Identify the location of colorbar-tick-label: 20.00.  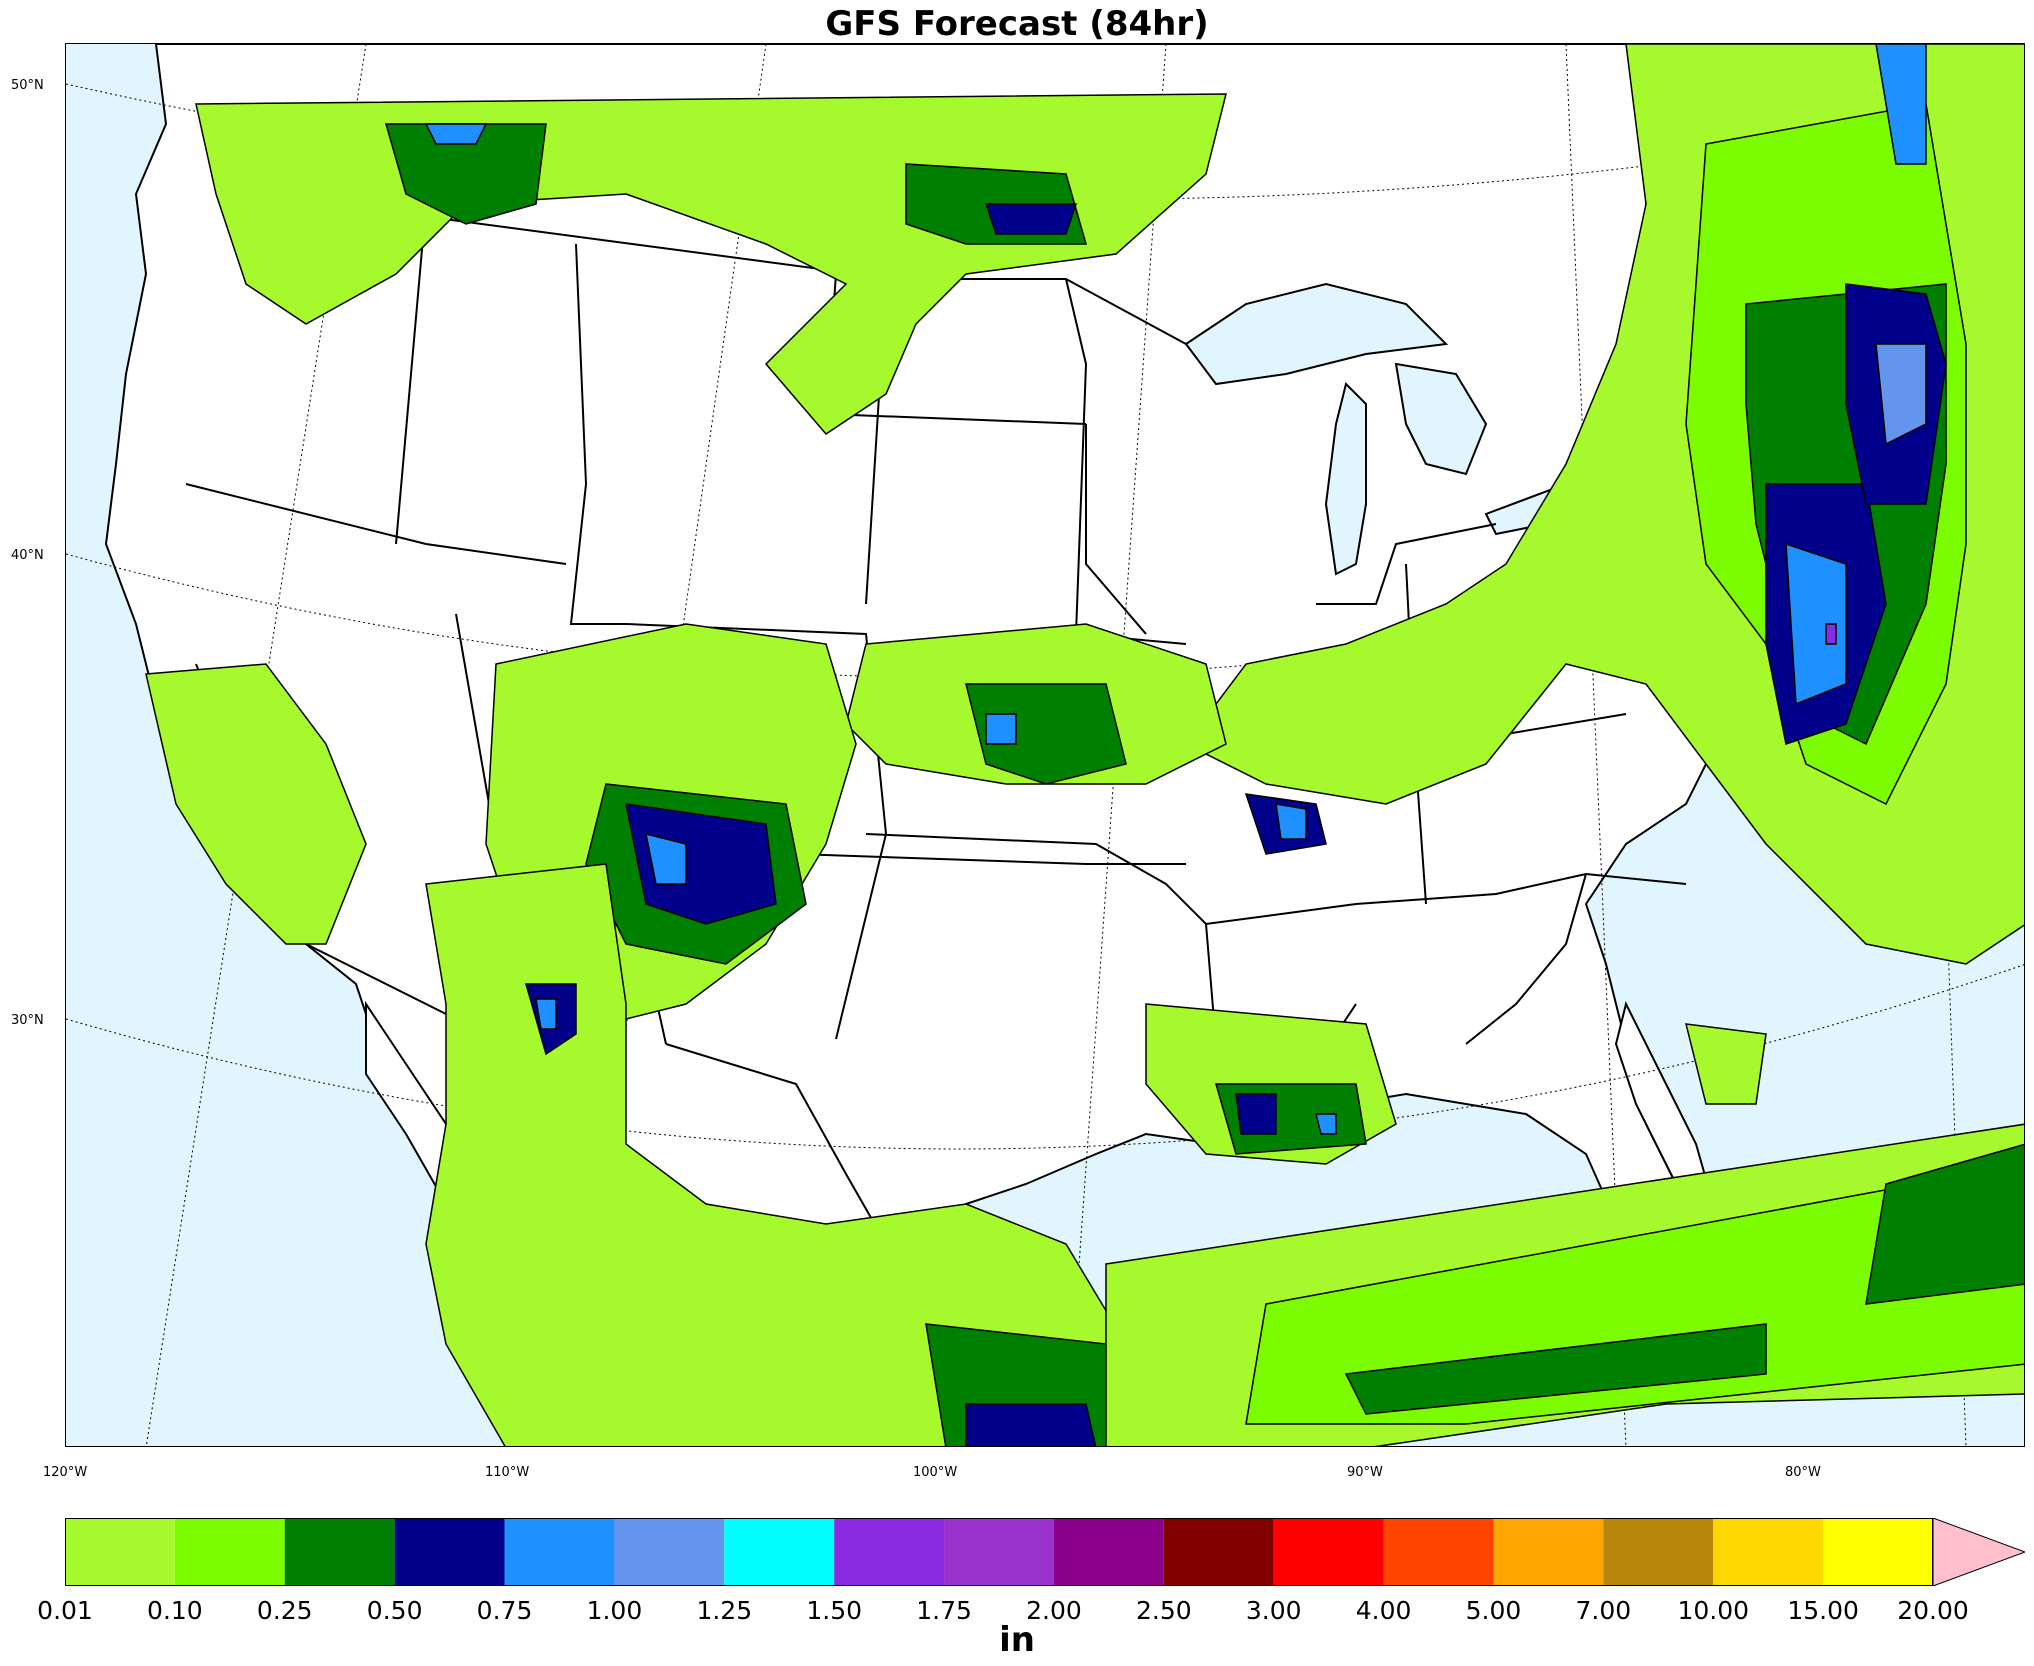
(1933, 1610).